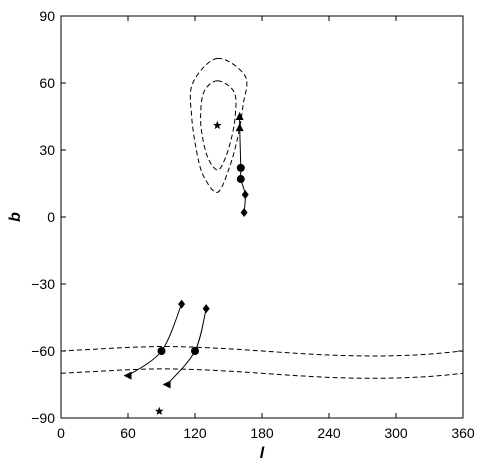 Image resolution: width=483 pixels, height=463 pixels. What do you see at coordinates (47, 83) in the screenshot?
I see `y-tick-label-60: 60` at bounding box center [47, 83].